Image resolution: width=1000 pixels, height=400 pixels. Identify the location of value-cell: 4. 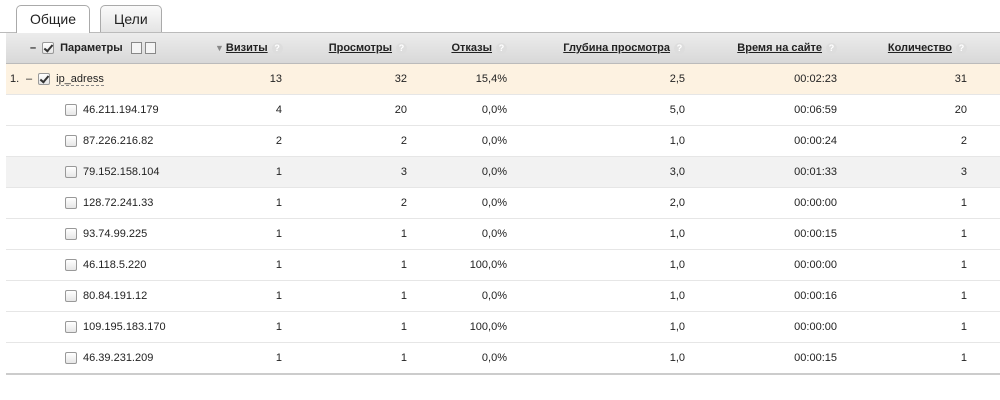
(252, 110).